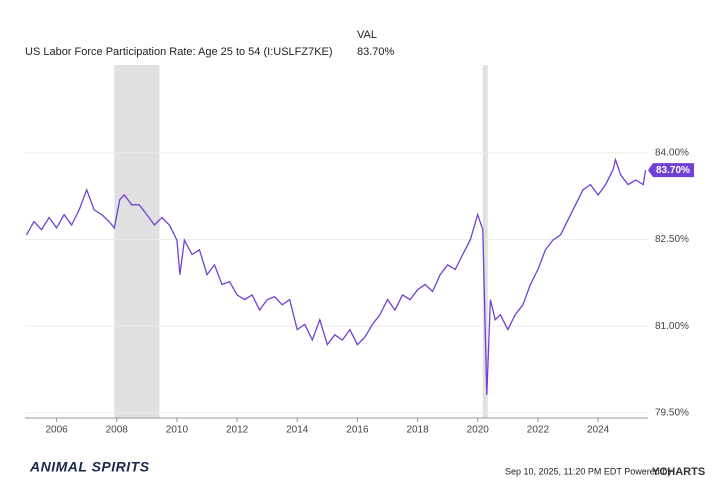 The width and height of the screenshot is (728, 485). I want to click on y-tick-label: 84.00%, so click(672, 152).